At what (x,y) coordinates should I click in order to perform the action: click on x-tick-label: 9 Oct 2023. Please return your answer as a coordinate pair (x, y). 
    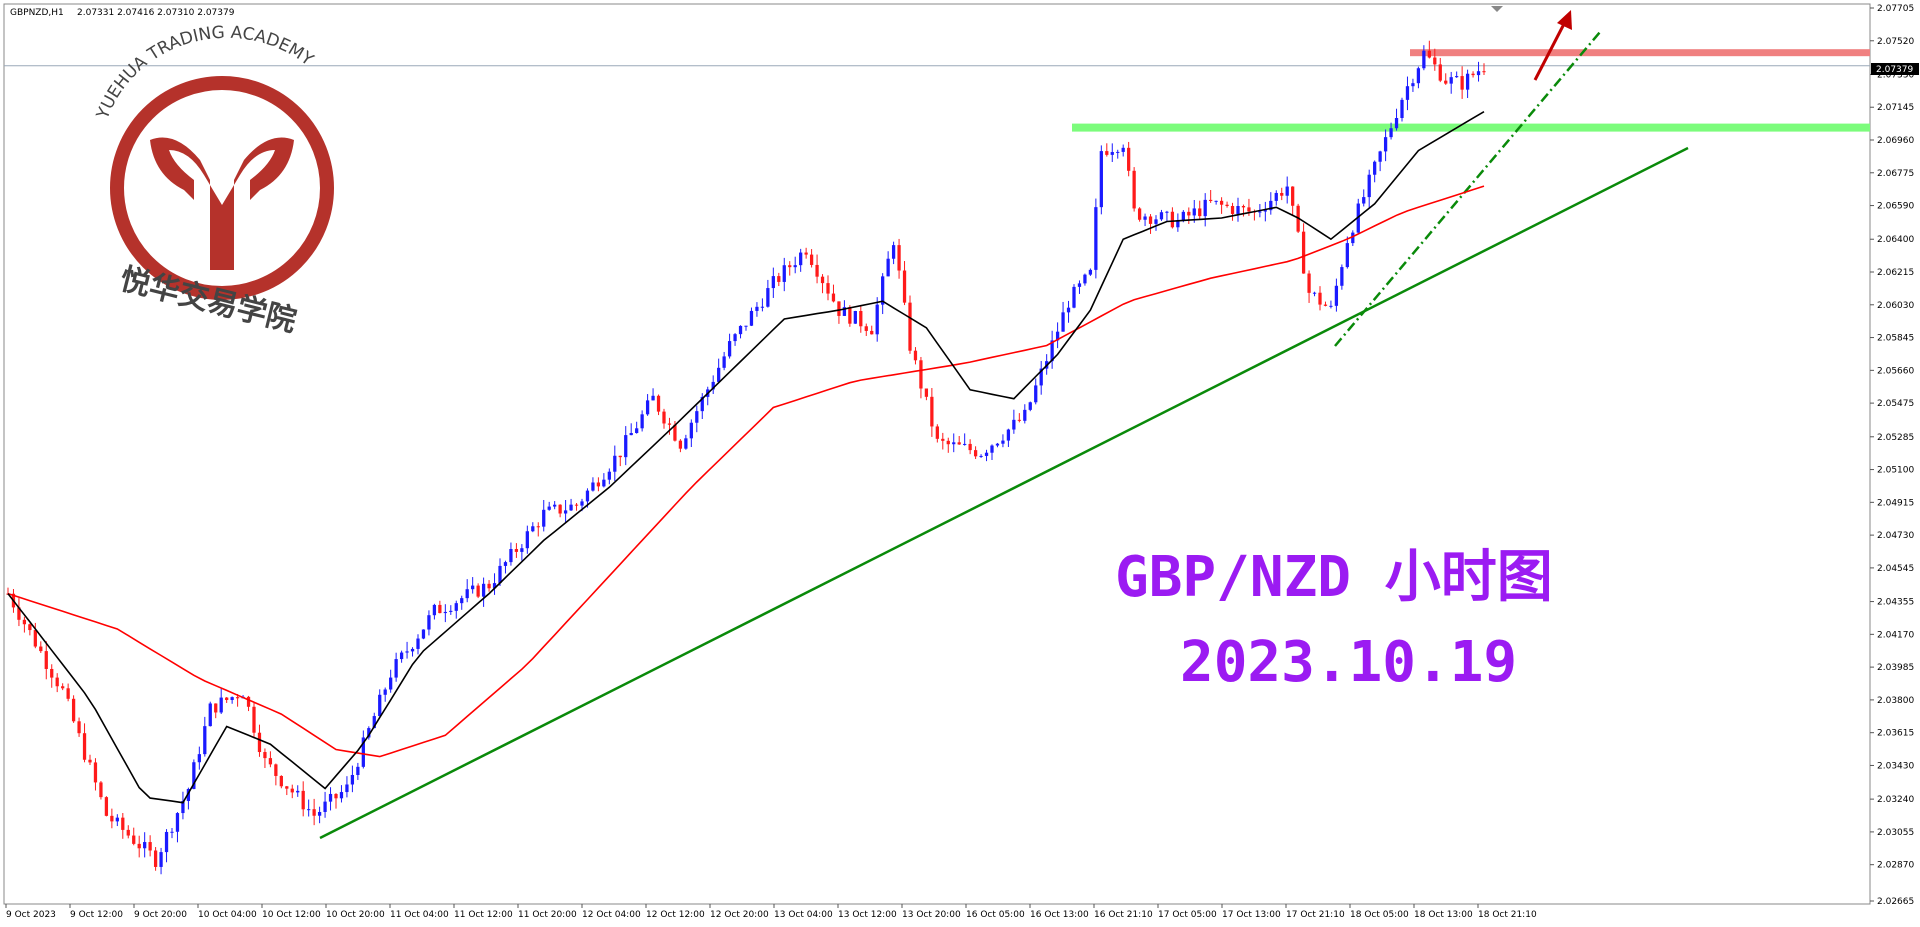
    Looking at the image, I should click on (31, 915).